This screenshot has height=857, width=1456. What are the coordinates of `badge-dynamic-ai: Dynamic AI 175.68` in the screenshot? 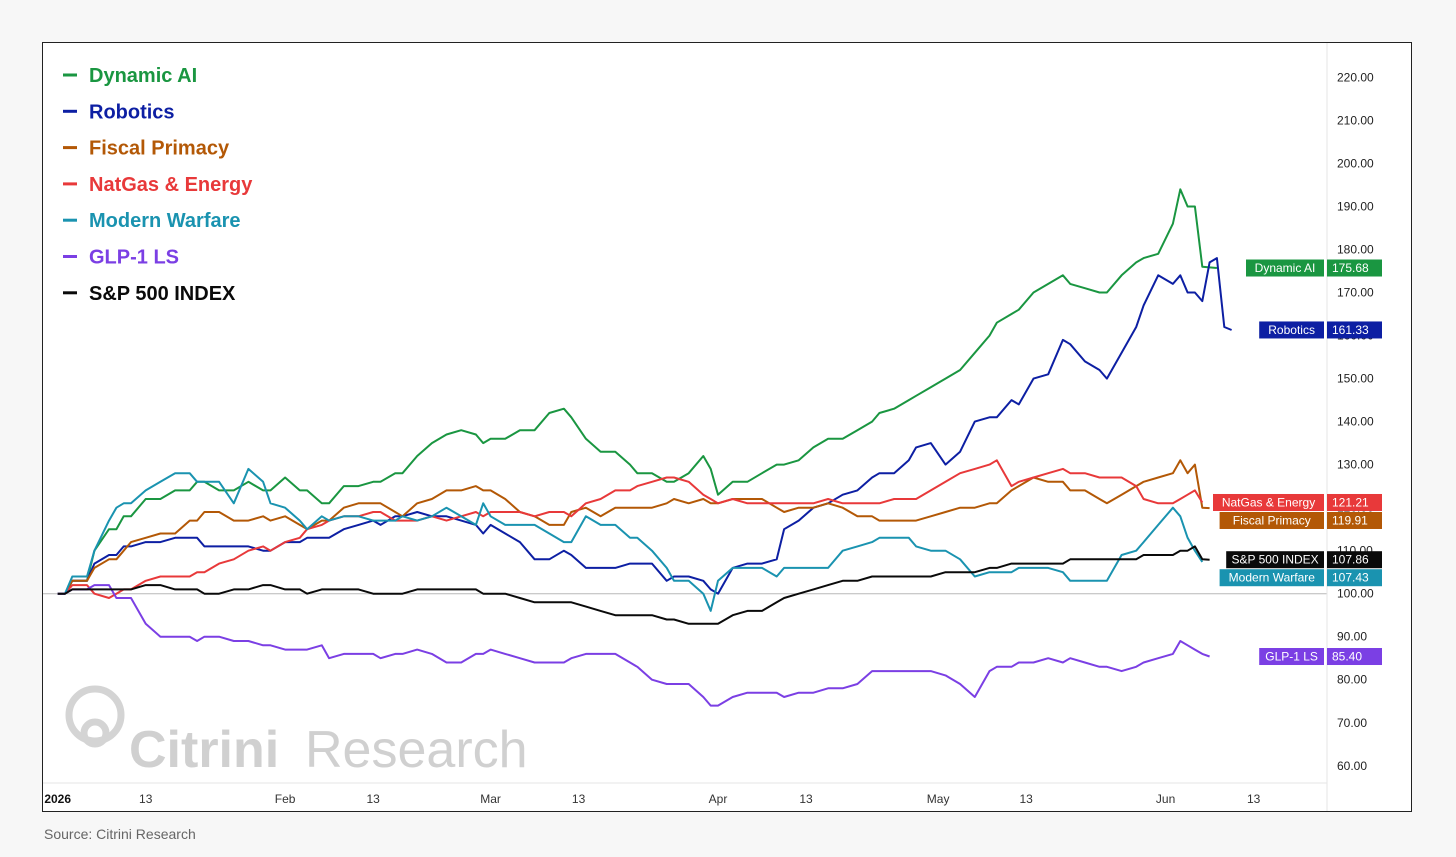 It's located at (1314, 268).